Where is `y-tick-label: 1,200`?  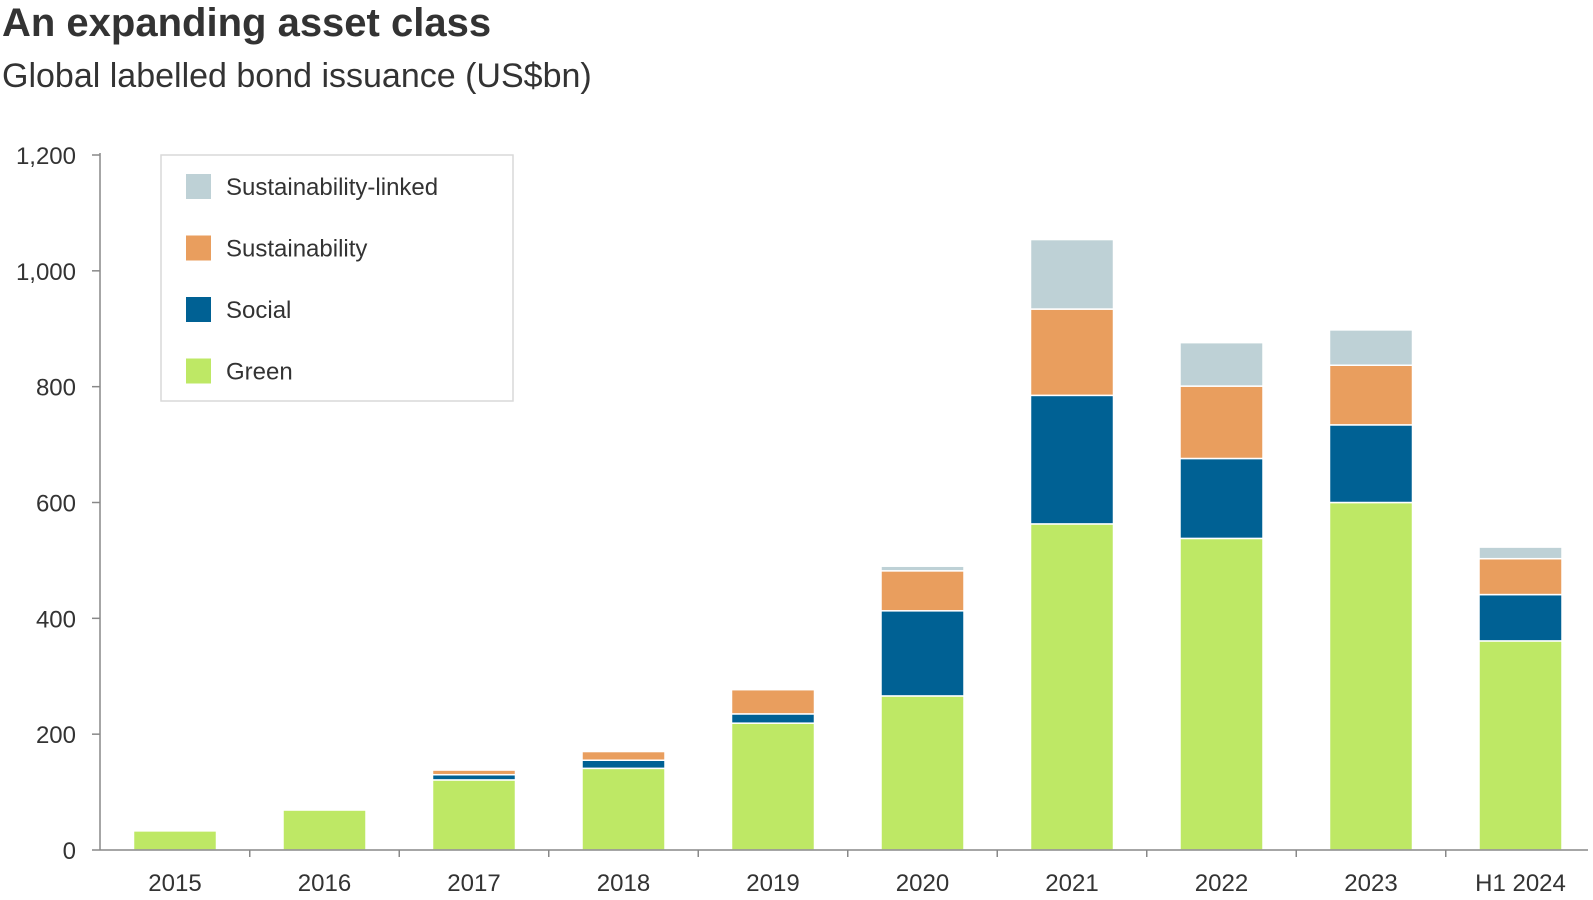 y-tick-label: 1,200 is located at coordinates (46, 156).